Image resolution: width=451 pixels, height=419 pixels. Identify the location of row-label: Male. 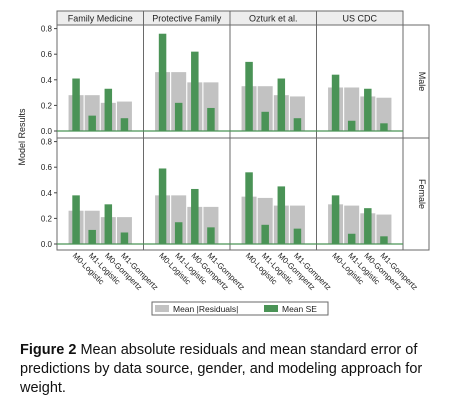
(422, 82).